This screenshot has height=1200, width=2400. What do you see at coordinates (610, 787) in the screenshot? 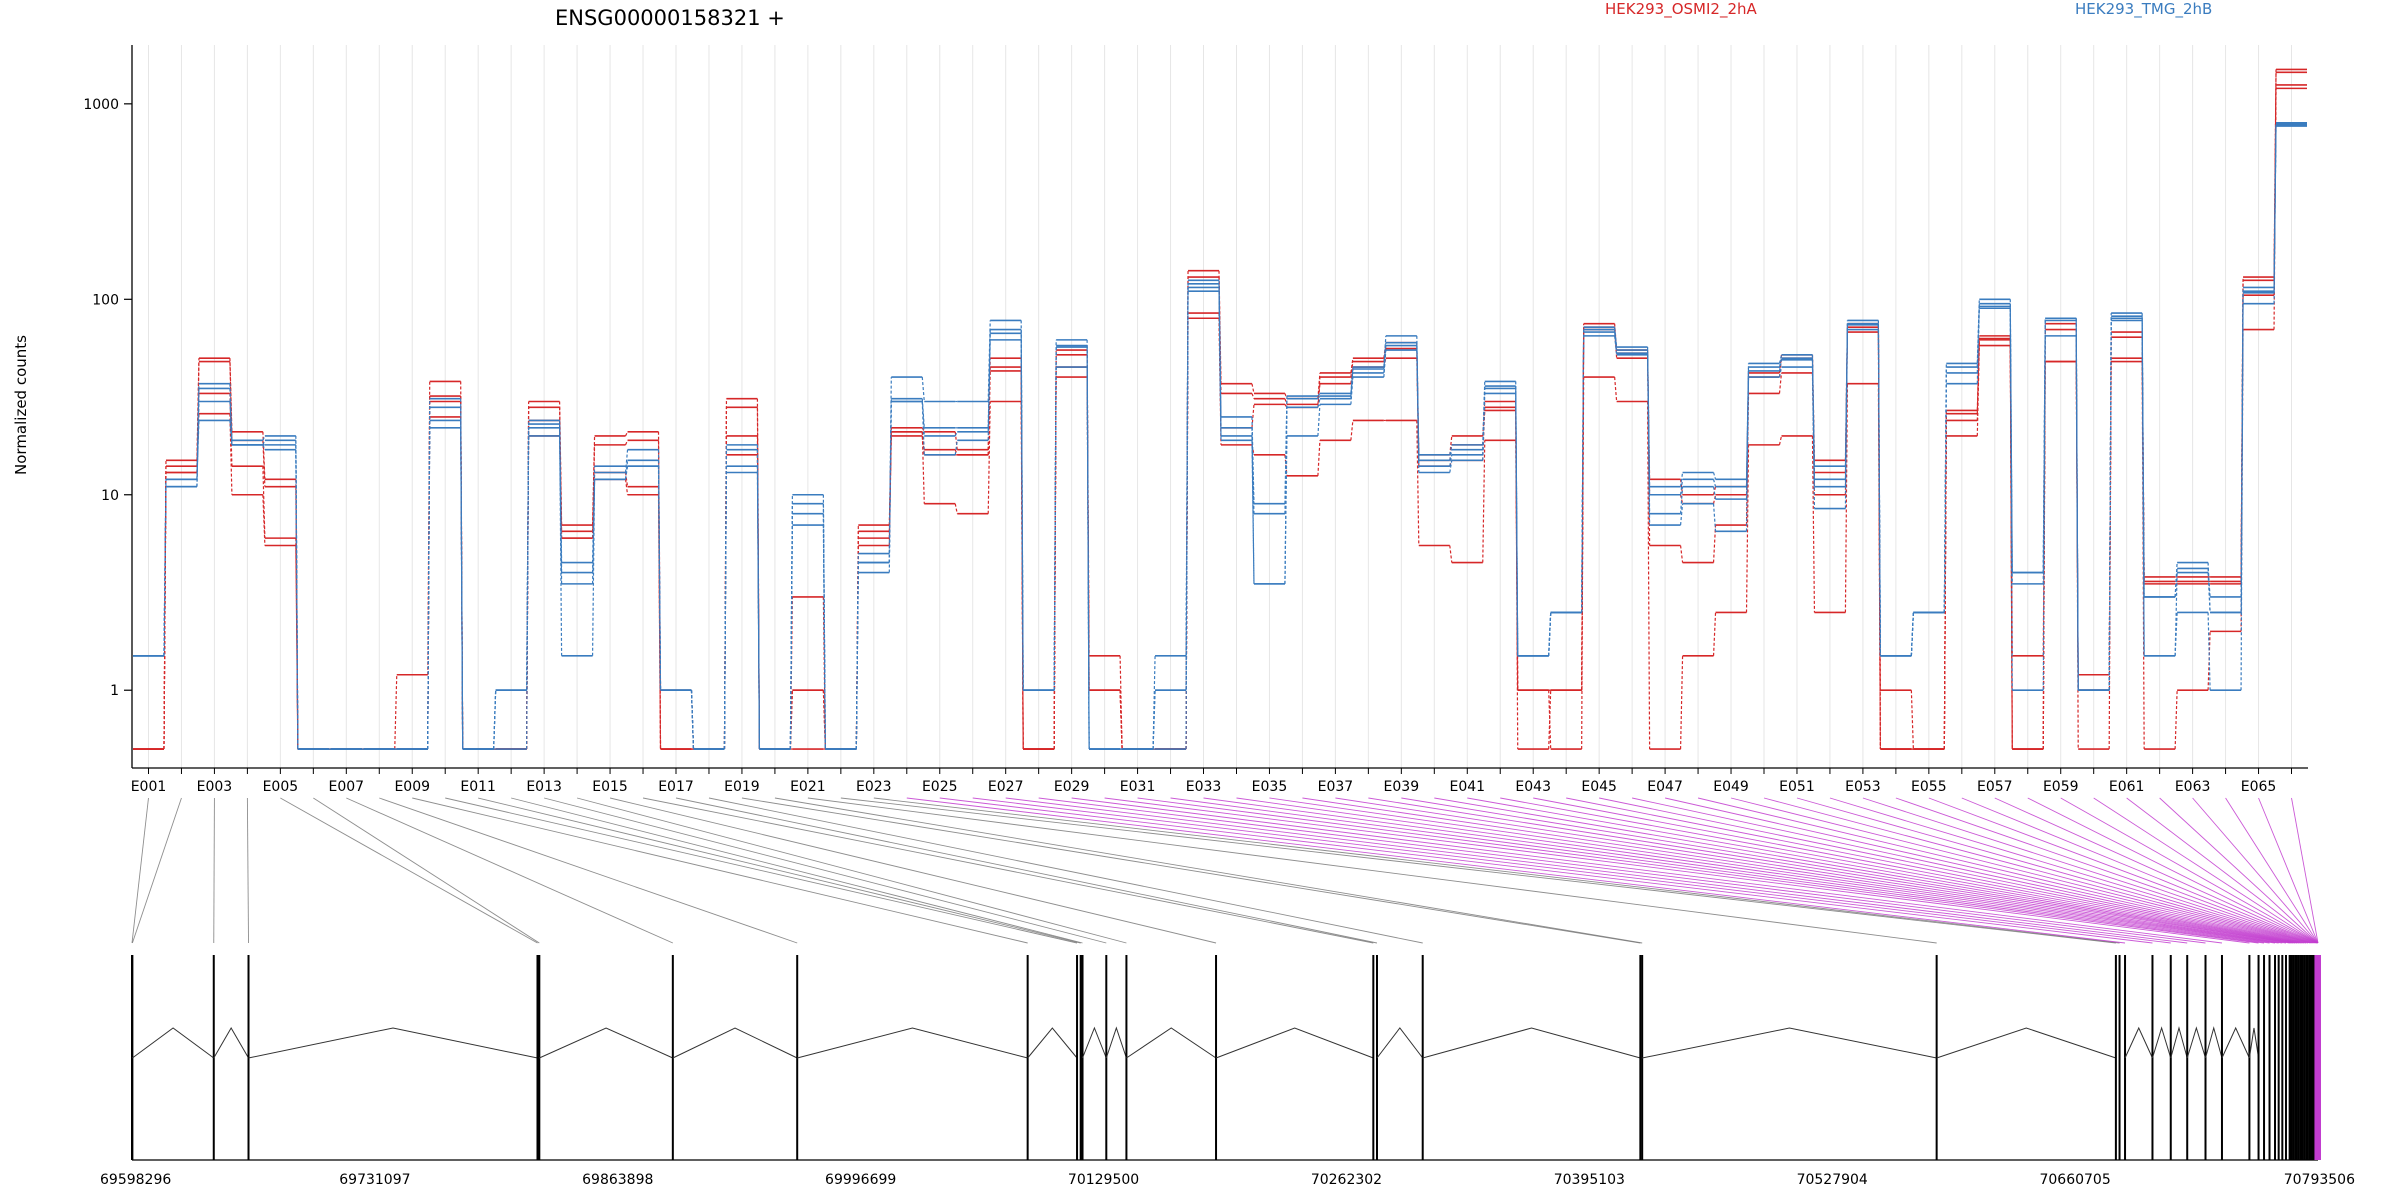
I see `x-tick-label: E015` at bounding box center [610, 787].